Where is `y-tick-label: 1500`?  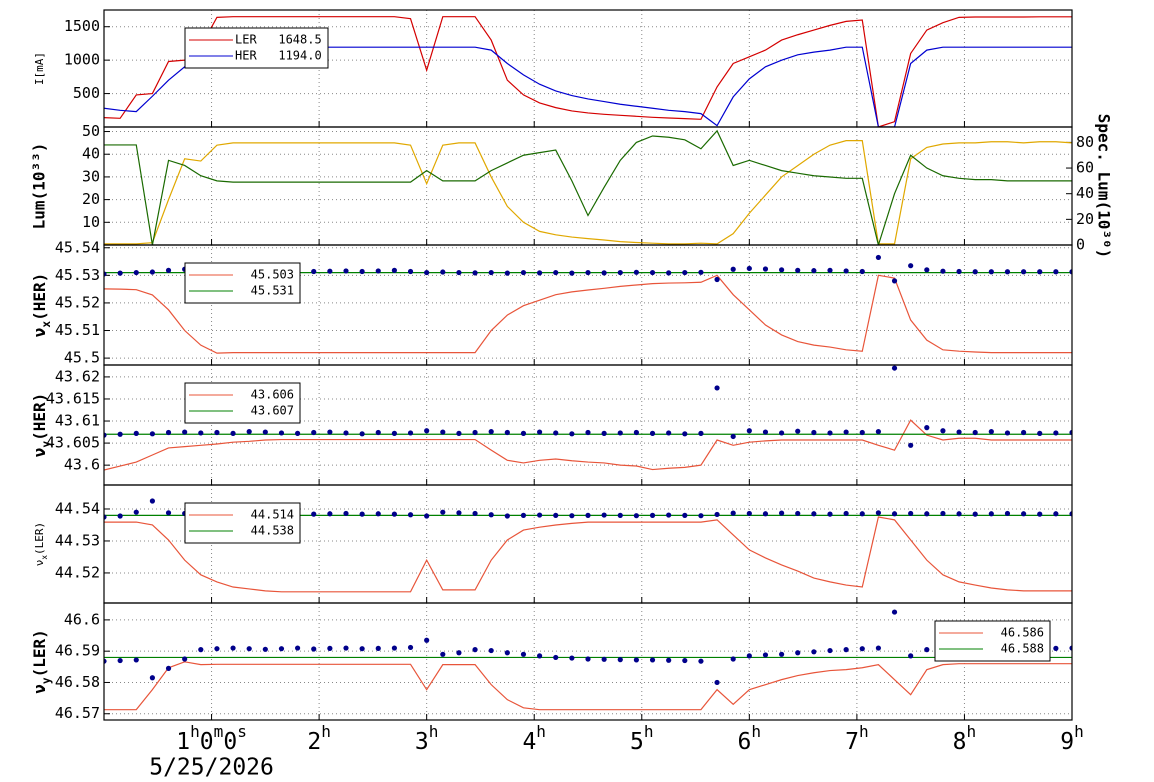
y-tick-label: 1500 is located at coordinates (82, 26).